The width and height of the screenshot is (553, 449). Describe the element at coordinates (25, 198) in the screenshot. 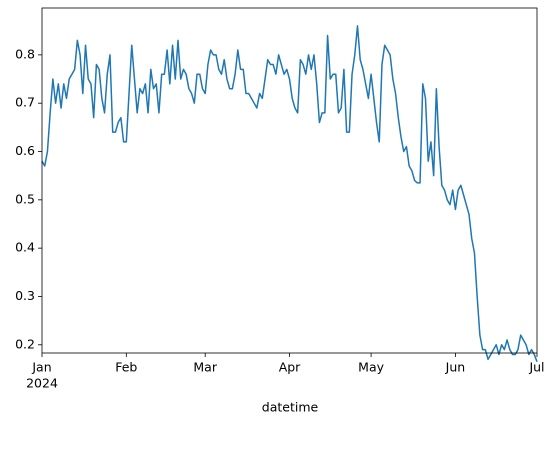

I see `y-tick-label: 0.5` at that location.